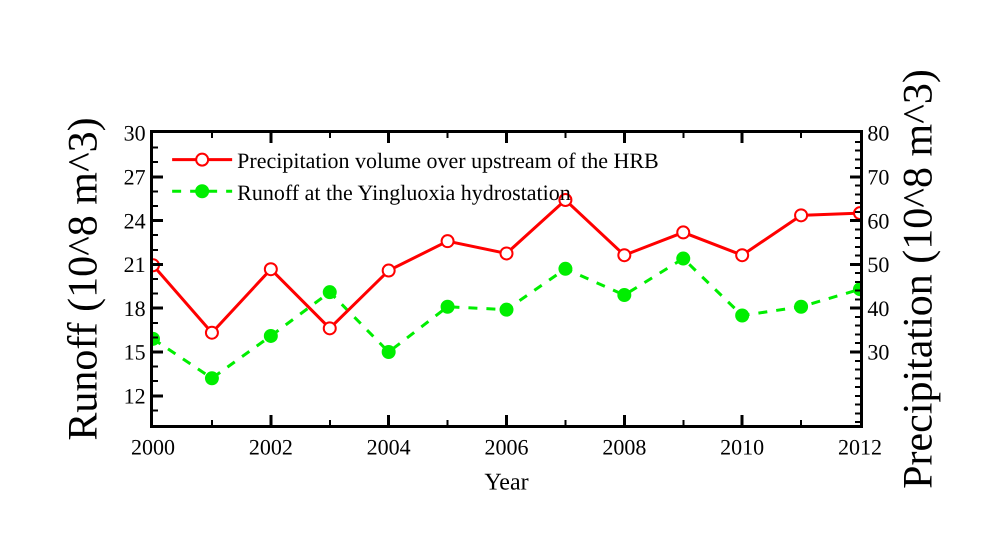 Image resolution: width=989 pixels, height=540 pixels. Describe the element at coordinates (878, 221) in the screenshot. I see `y2-tick-label: 60` at that location.